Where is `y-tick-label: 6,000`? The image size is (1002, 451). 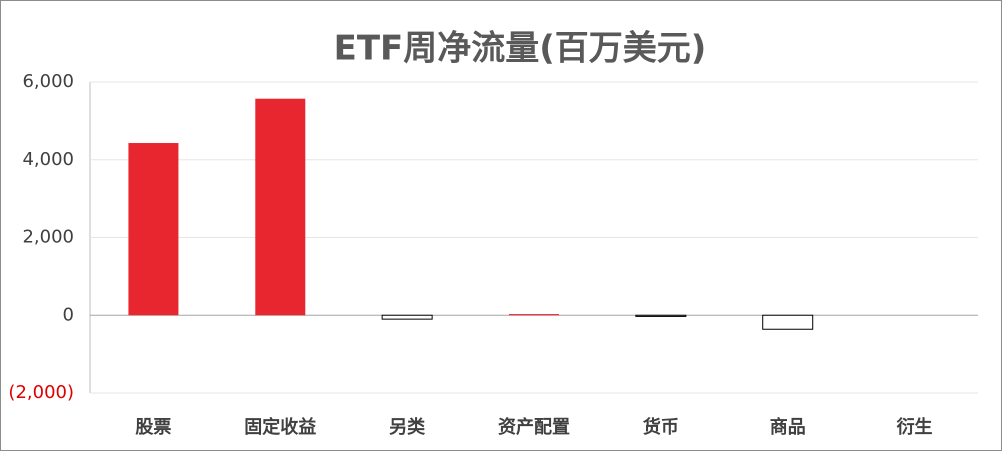
y-tick-label: 6,000 is located at coordinates (48, 81).